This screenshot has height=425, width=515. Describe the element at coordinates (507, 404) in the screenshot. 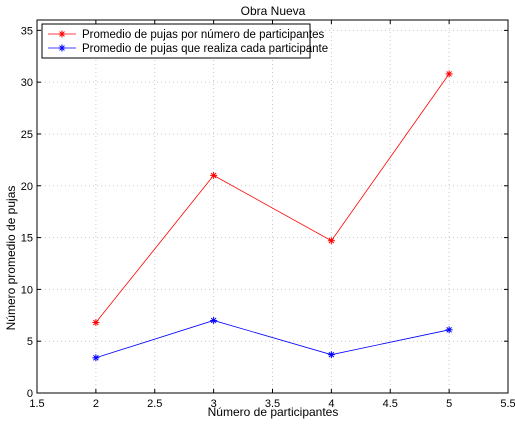

I see `x-tick-label: 5.5` at that location.